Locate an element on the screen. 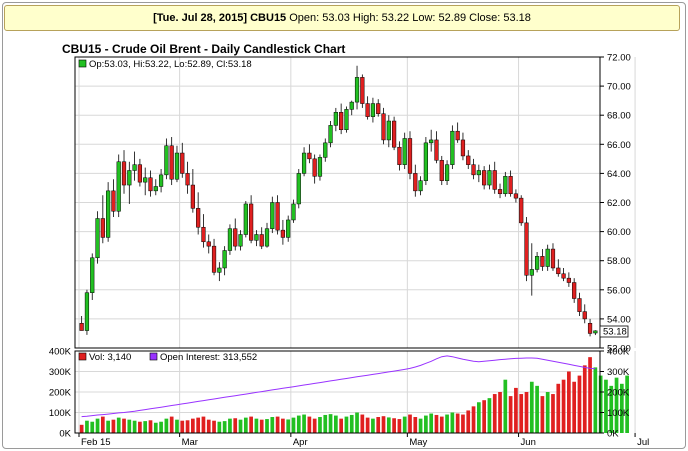 The image size is (688, 451). date-tick-label: Jun is located at coordinates (528, 442).